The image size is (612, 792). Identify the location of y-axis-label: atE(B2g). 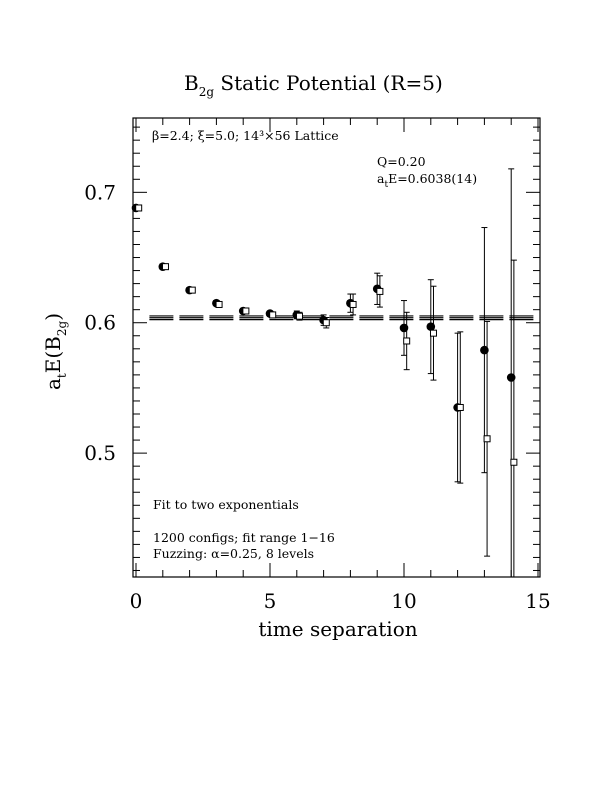
(55, 351).